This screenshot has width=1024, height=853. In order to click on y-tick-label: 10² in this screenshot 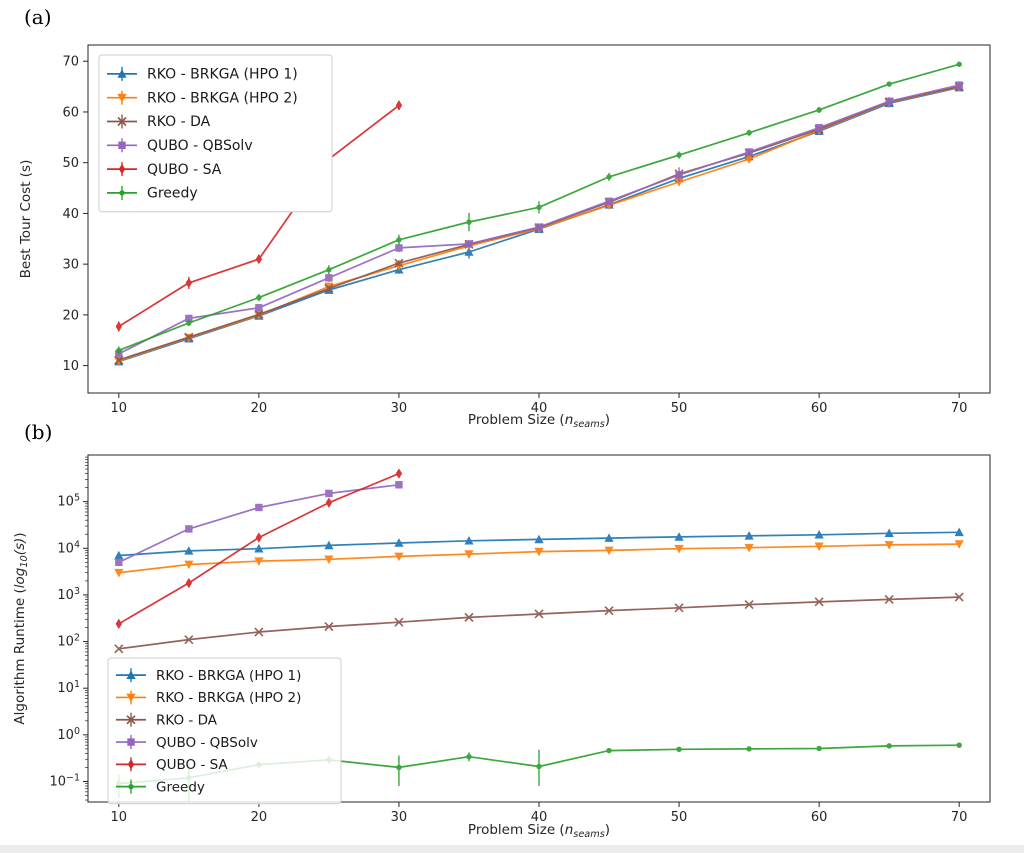, I will do `click(68, 641)`.